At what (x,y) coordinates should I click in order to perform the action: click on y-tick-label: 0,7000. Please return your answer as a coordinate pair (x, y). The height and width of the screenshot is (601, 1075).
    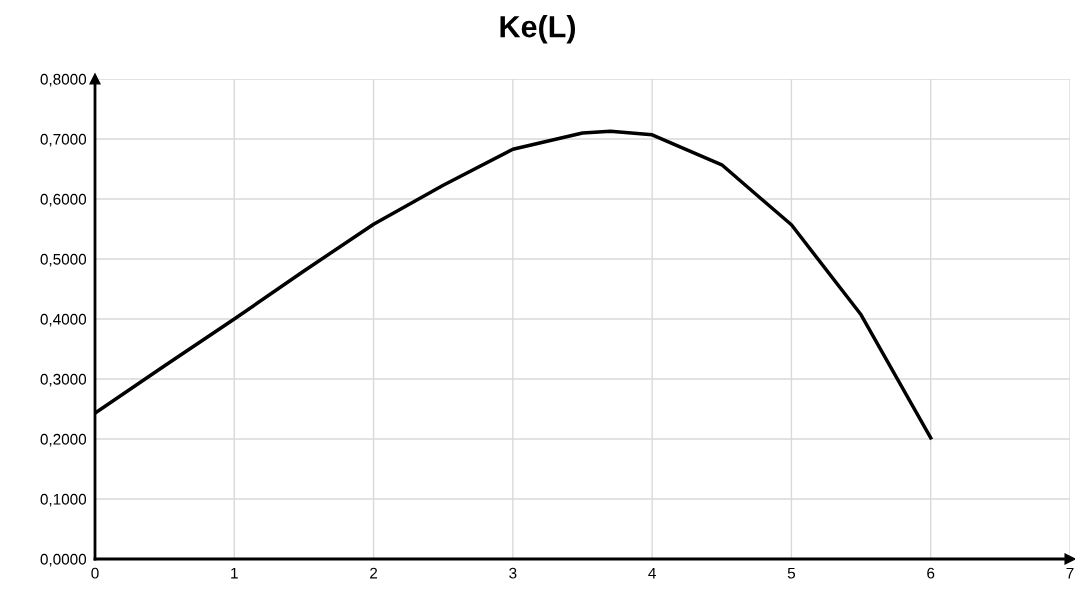
    Looking at the image, I should click on (63, 140).